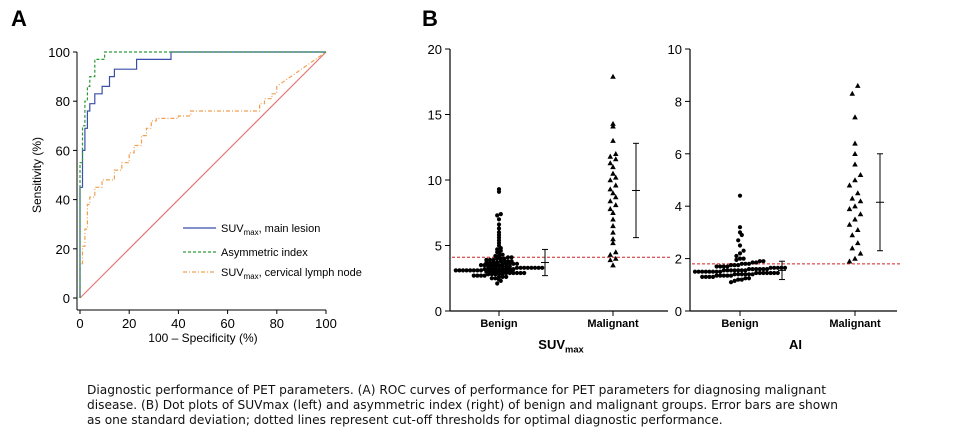 This screenshot has width=960, height=446. What do you see at coordinates (678, 101) in the screenshot?
I see `y-tick-label: 8` at bounding box center [678, 101].